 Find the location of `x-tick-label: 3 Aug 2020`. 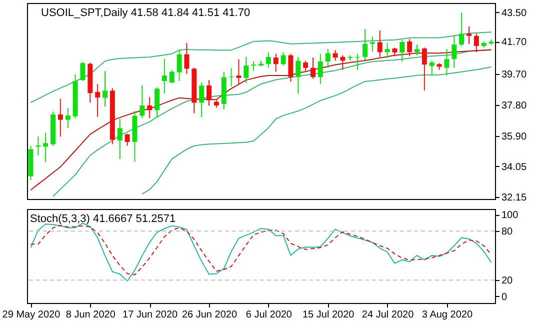

x-tick-label: 3 Aug 2020 is located at coordinates (447, 315).